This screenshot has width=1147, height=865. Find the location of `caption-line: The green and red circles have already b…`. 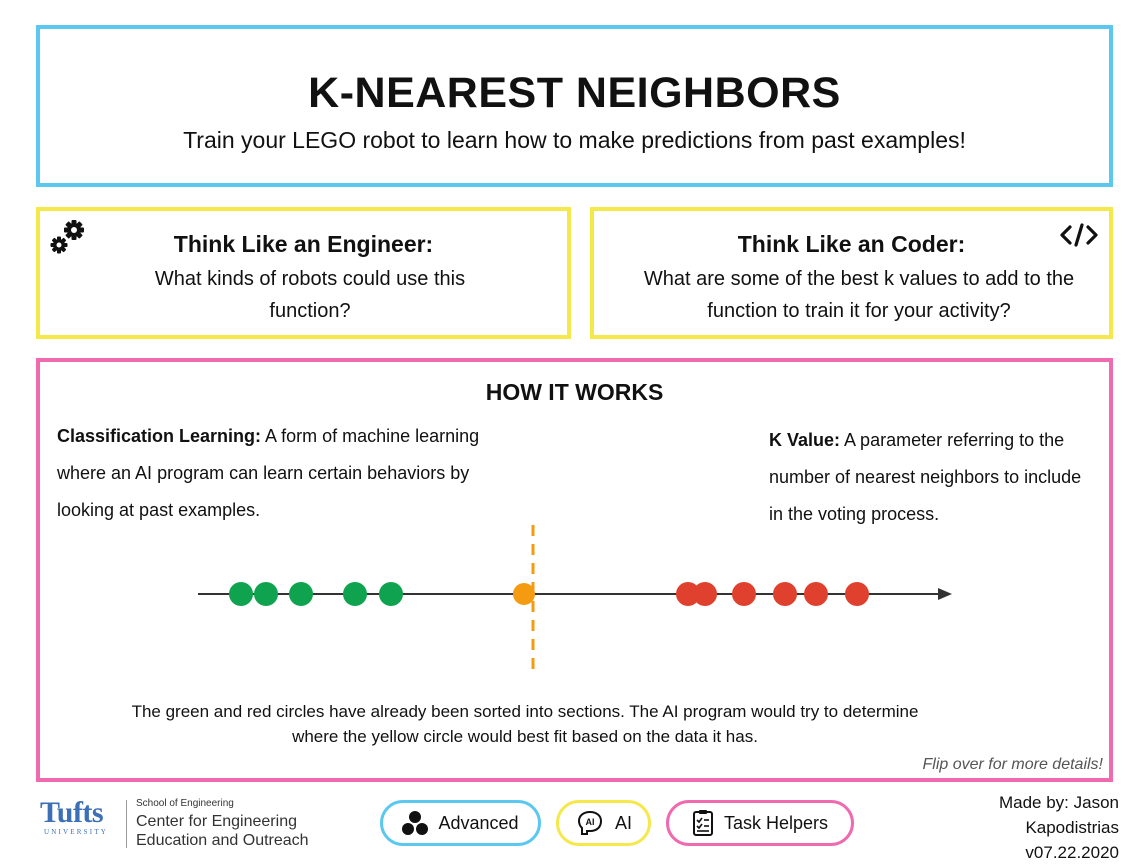

caption-line: The green and red circles have already b… is located at coordinates (525, 711).